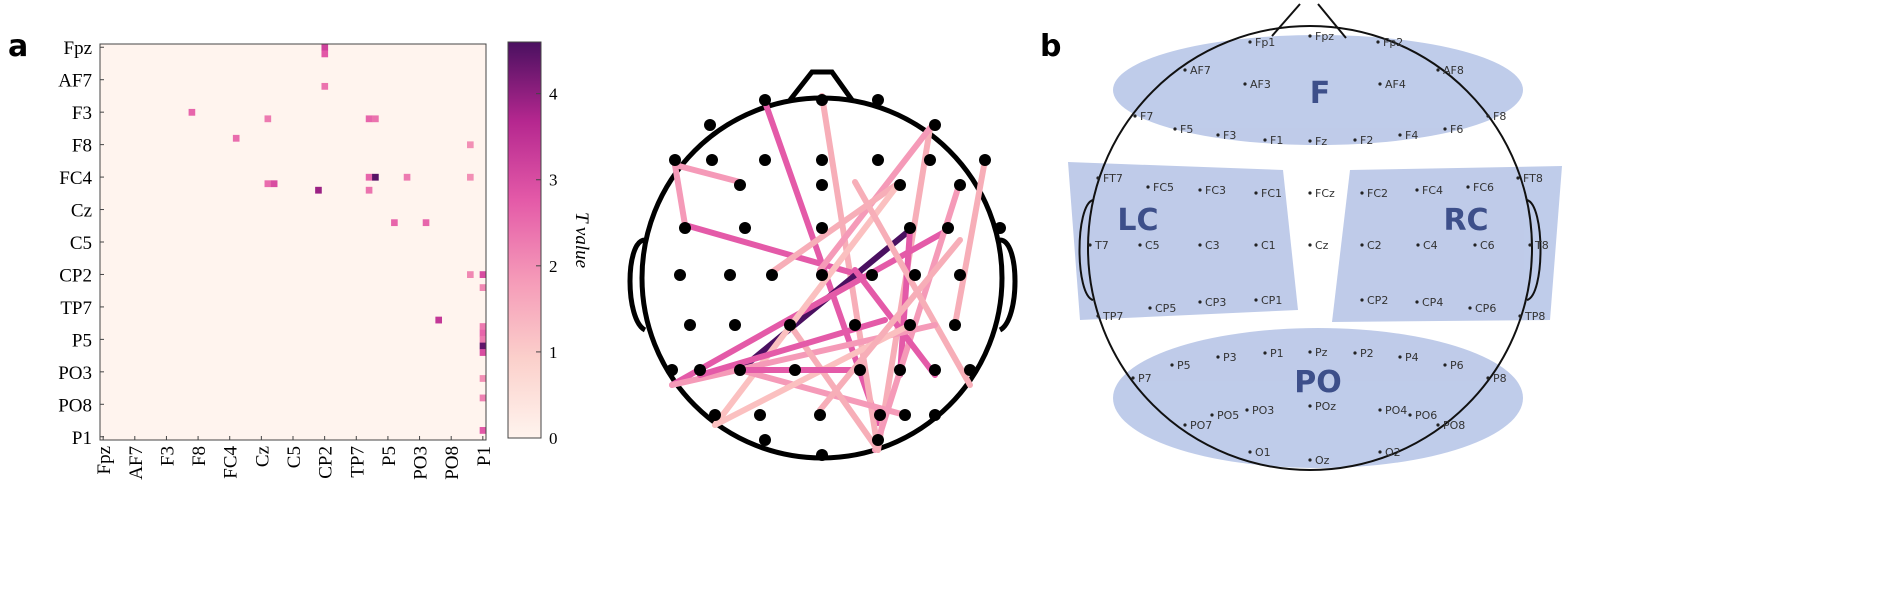  What do you see at coordinates (357, 462) in the screenshot?
I see `x-tick-label: TP7` at bounding box center [357, 462].